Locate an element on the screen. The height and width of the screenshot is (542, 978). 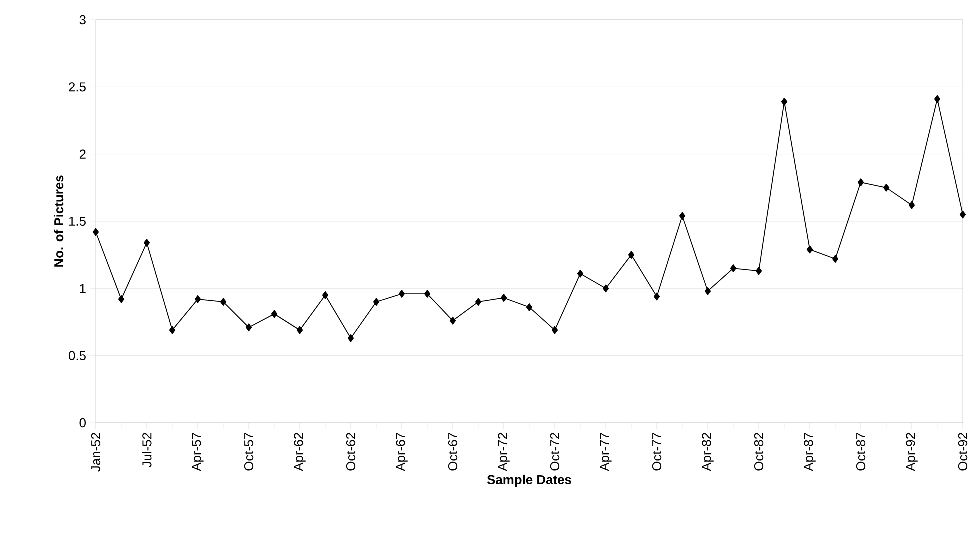
x-tick-label: Apr-77 is located at coordinates (606, 452).